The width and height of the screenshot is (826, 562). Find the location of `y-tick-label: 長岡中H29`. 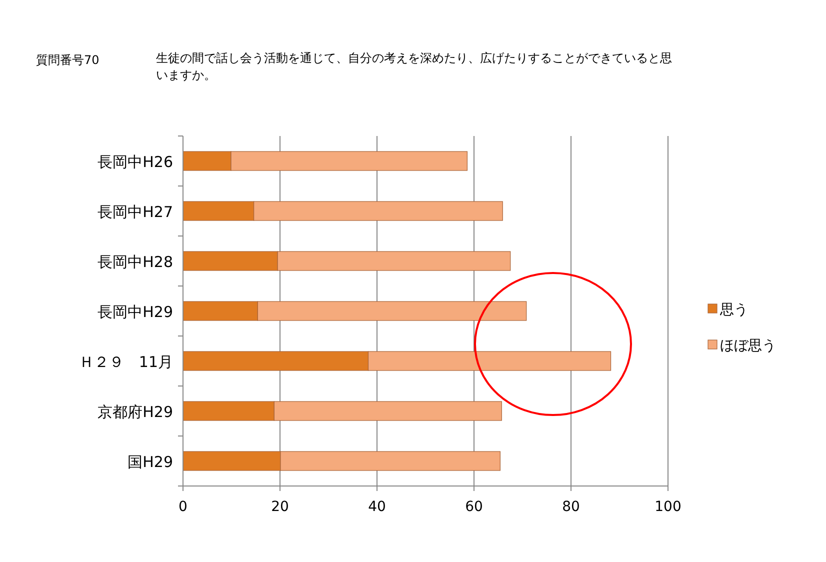

y-tick-label: 長岡中H29 is located at coordinates (135, 312).